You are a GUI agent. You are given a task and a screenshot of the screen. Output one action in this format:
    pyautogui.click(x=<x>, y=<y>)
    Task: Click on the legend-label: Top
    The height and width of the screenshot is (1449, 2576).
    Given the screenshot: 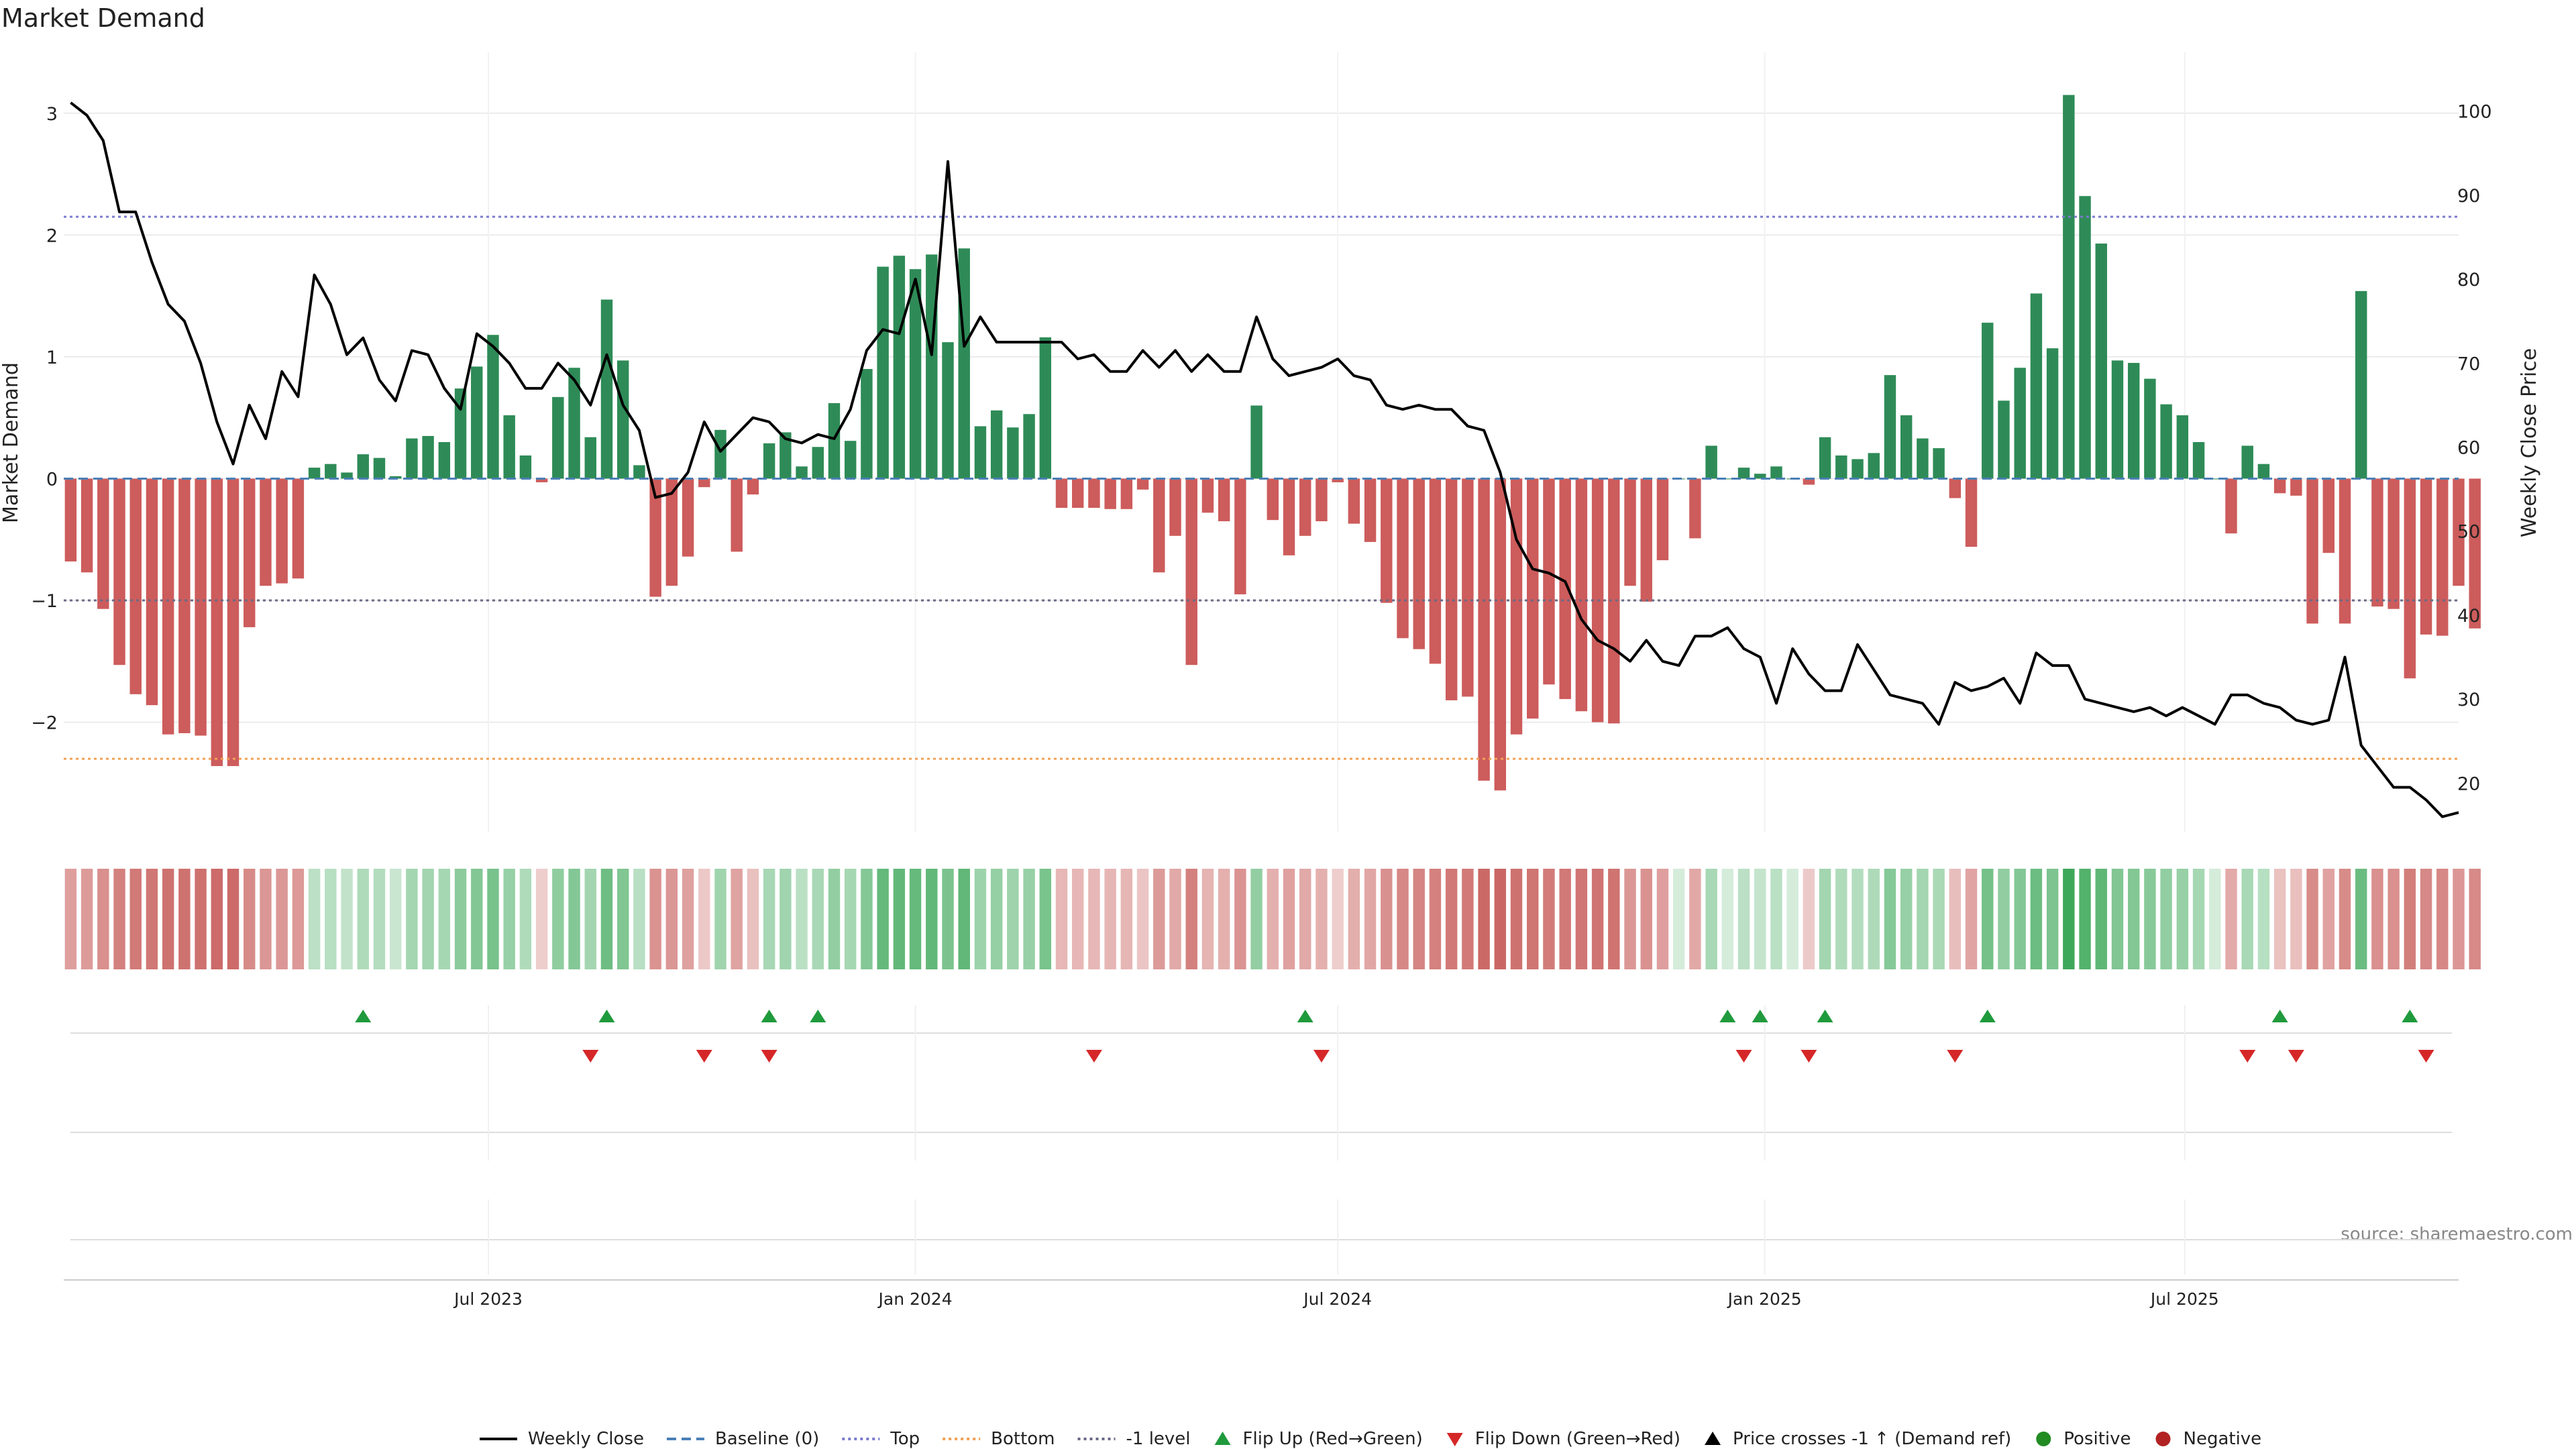 What is the action you would take?
    pyautogui.click(x=905, y=1439)
    